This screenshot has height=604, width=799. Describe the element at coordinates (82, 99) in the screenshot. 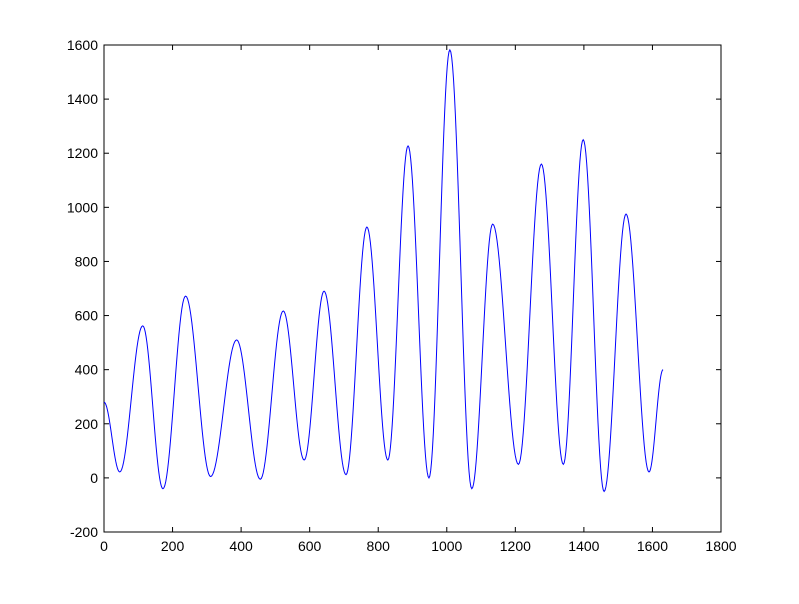

I see `y-tick-label: 1400` at that location.